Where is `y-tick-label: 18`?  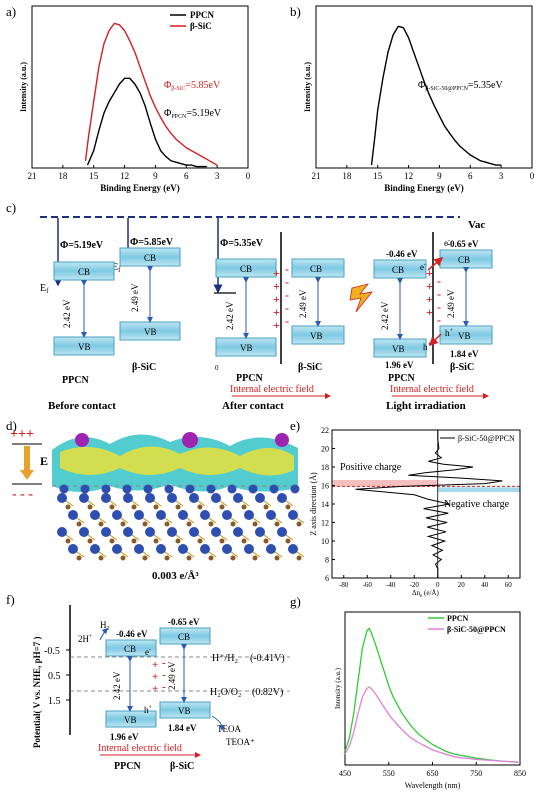
y-tick-label: 18 is located at coordinates (325, 467).